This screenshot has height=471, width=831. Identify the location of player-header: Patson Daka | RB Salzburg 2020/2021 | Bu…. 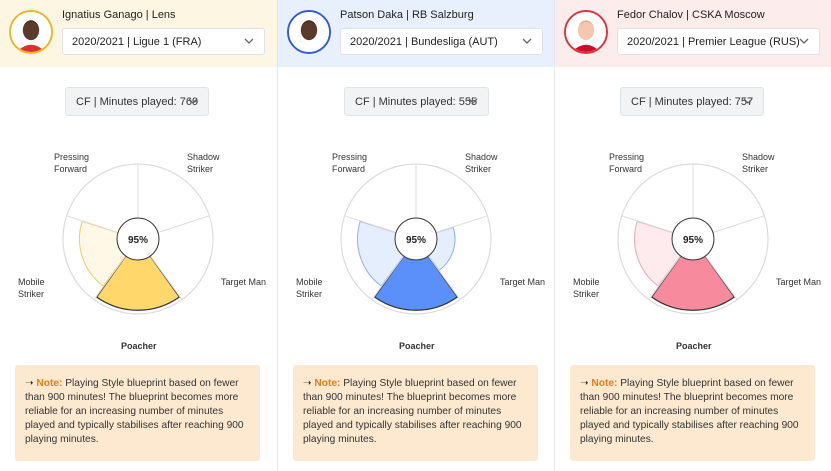
(416, 33).